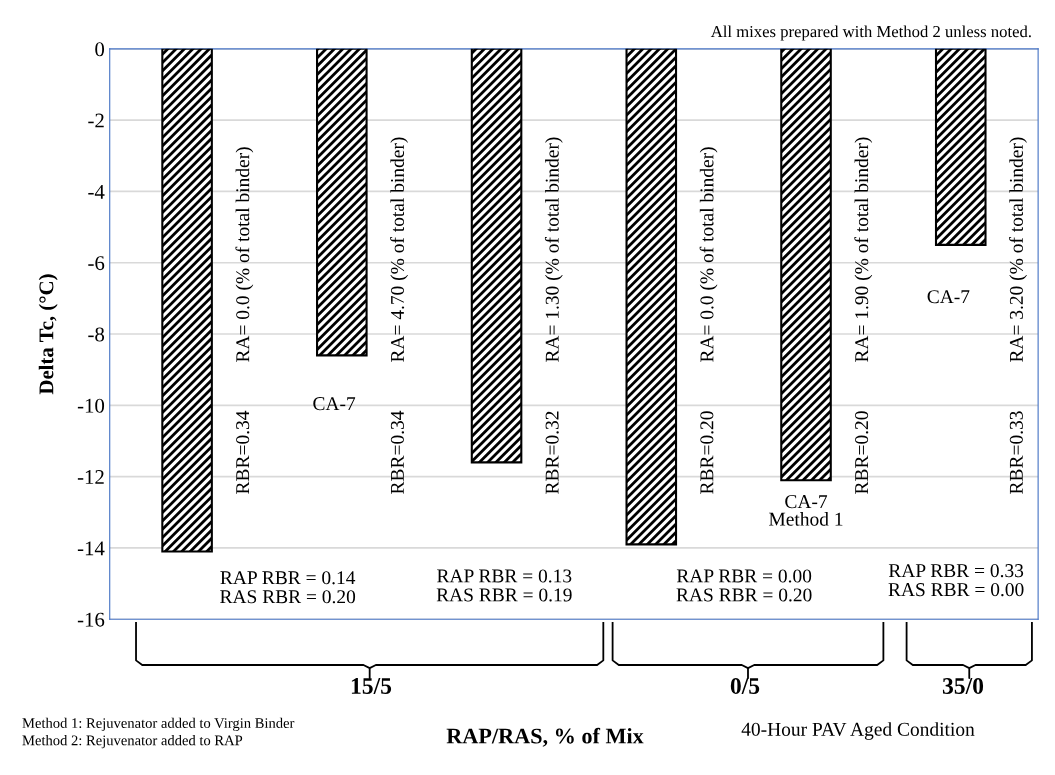 The height and width of the screenshot is (775, 1055). I want to click on annotation: RA= 4.70 (% of total binder), so click(399, 249).